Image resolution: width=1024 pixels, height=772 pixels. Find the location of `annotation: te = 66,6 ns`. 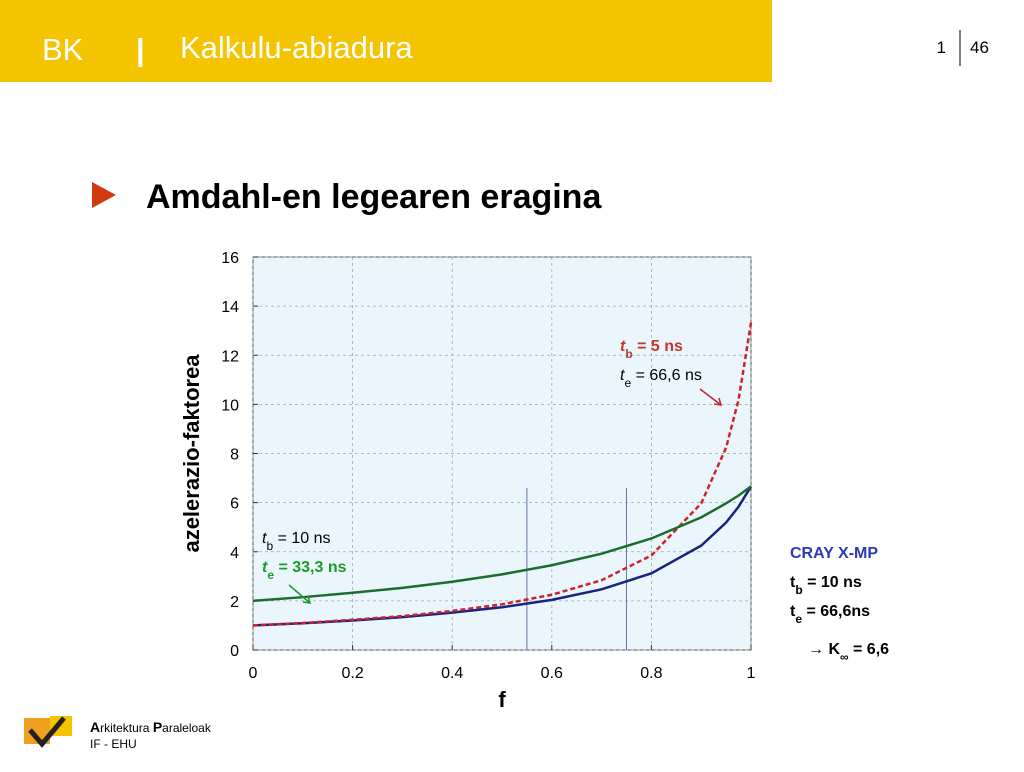

annotation: te = 66,6 ns is located at coordinates (661, 378).